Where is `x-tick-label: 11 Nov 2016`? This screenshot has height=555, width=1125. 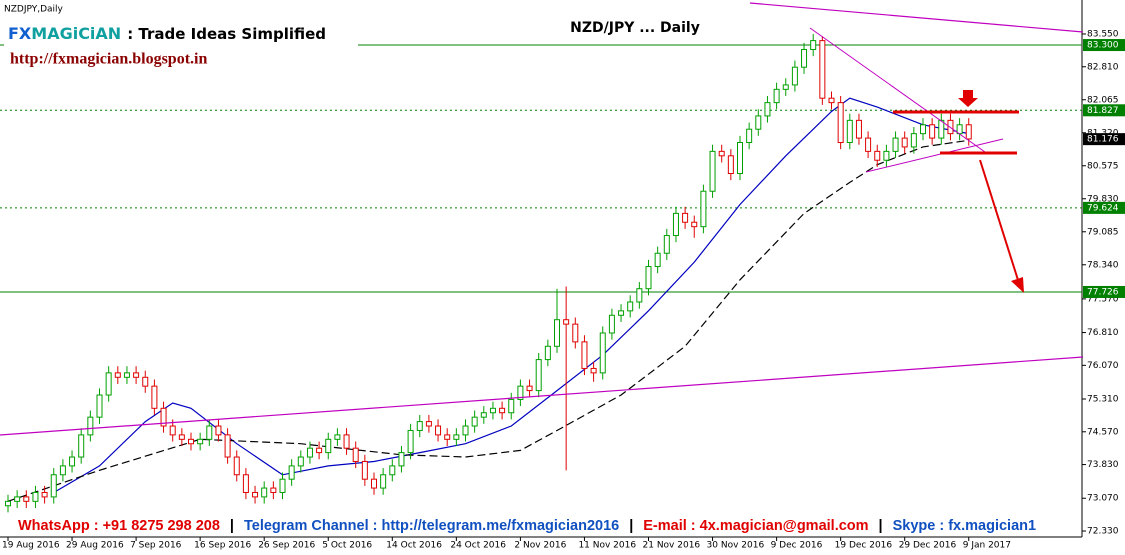
x-tick-label: 11 Nov 2016 is located at coordinates (607, 546).